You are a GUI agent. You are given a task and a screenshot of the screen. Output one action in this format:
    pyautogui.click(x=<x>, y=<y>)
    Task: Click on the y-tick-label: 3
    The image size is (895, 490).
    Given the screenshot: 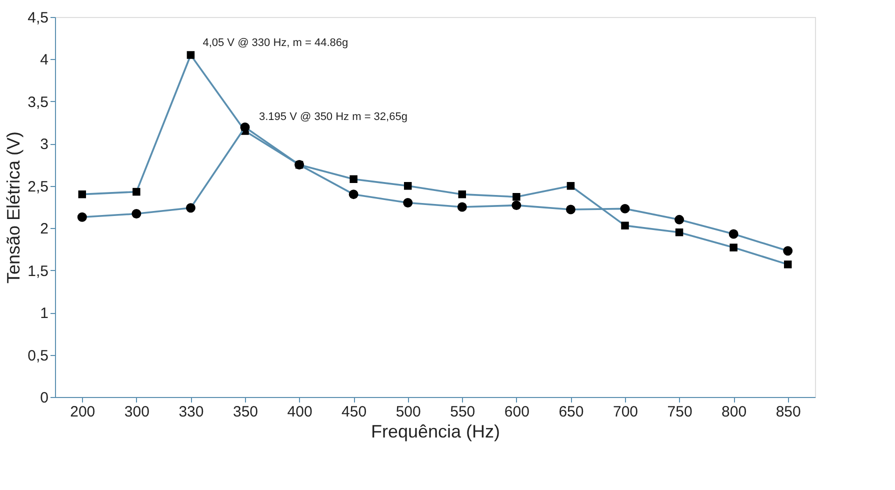 What is the action you would take?
    pyautogui.click(x=44, y=145)
    